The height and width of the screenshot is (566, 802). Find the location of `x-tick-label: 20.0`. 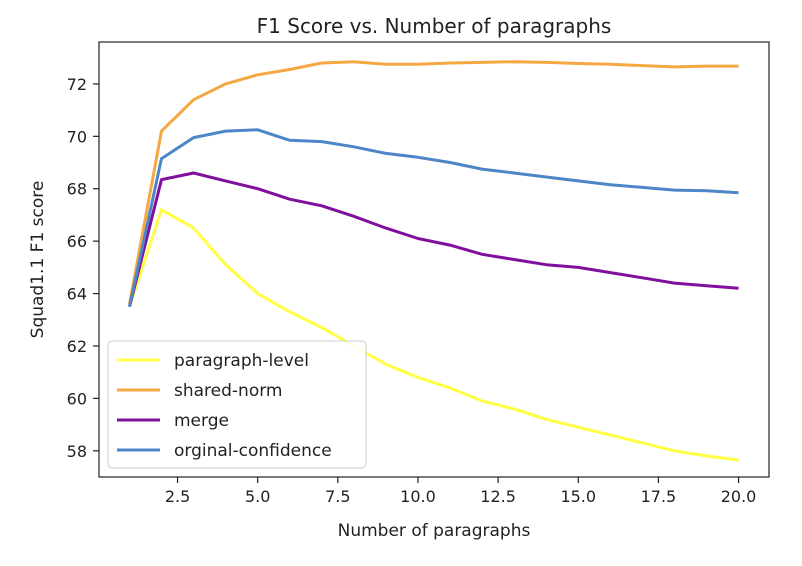

x-tick-label: 20.0 is located at coordinates (739, 496).